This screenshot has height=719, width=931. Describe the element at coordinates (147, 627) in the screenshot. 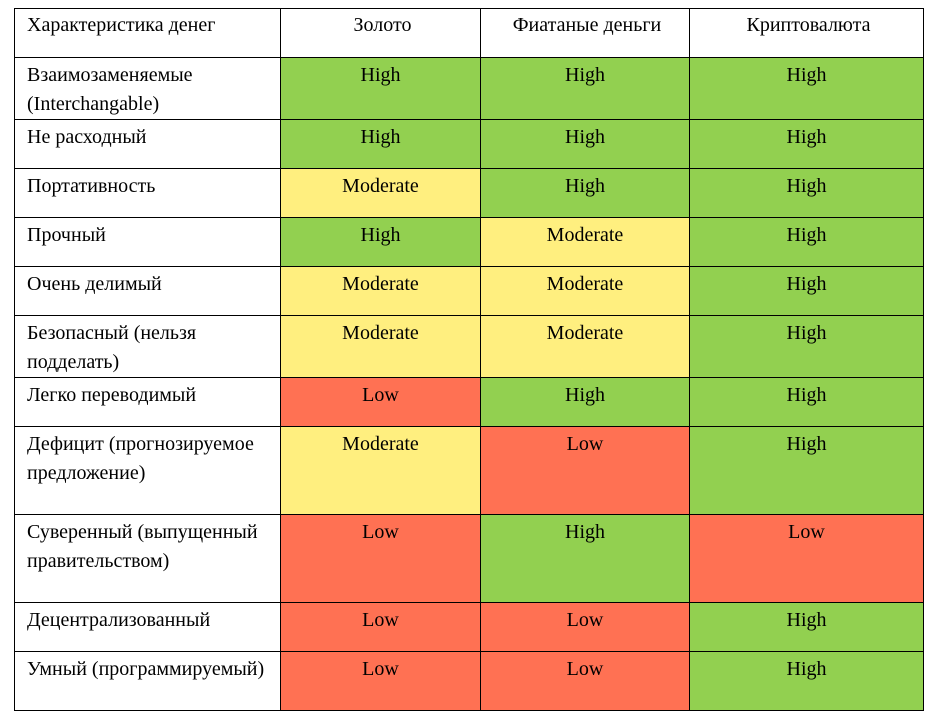

I see `row-label: Децентрализованный` at that location.